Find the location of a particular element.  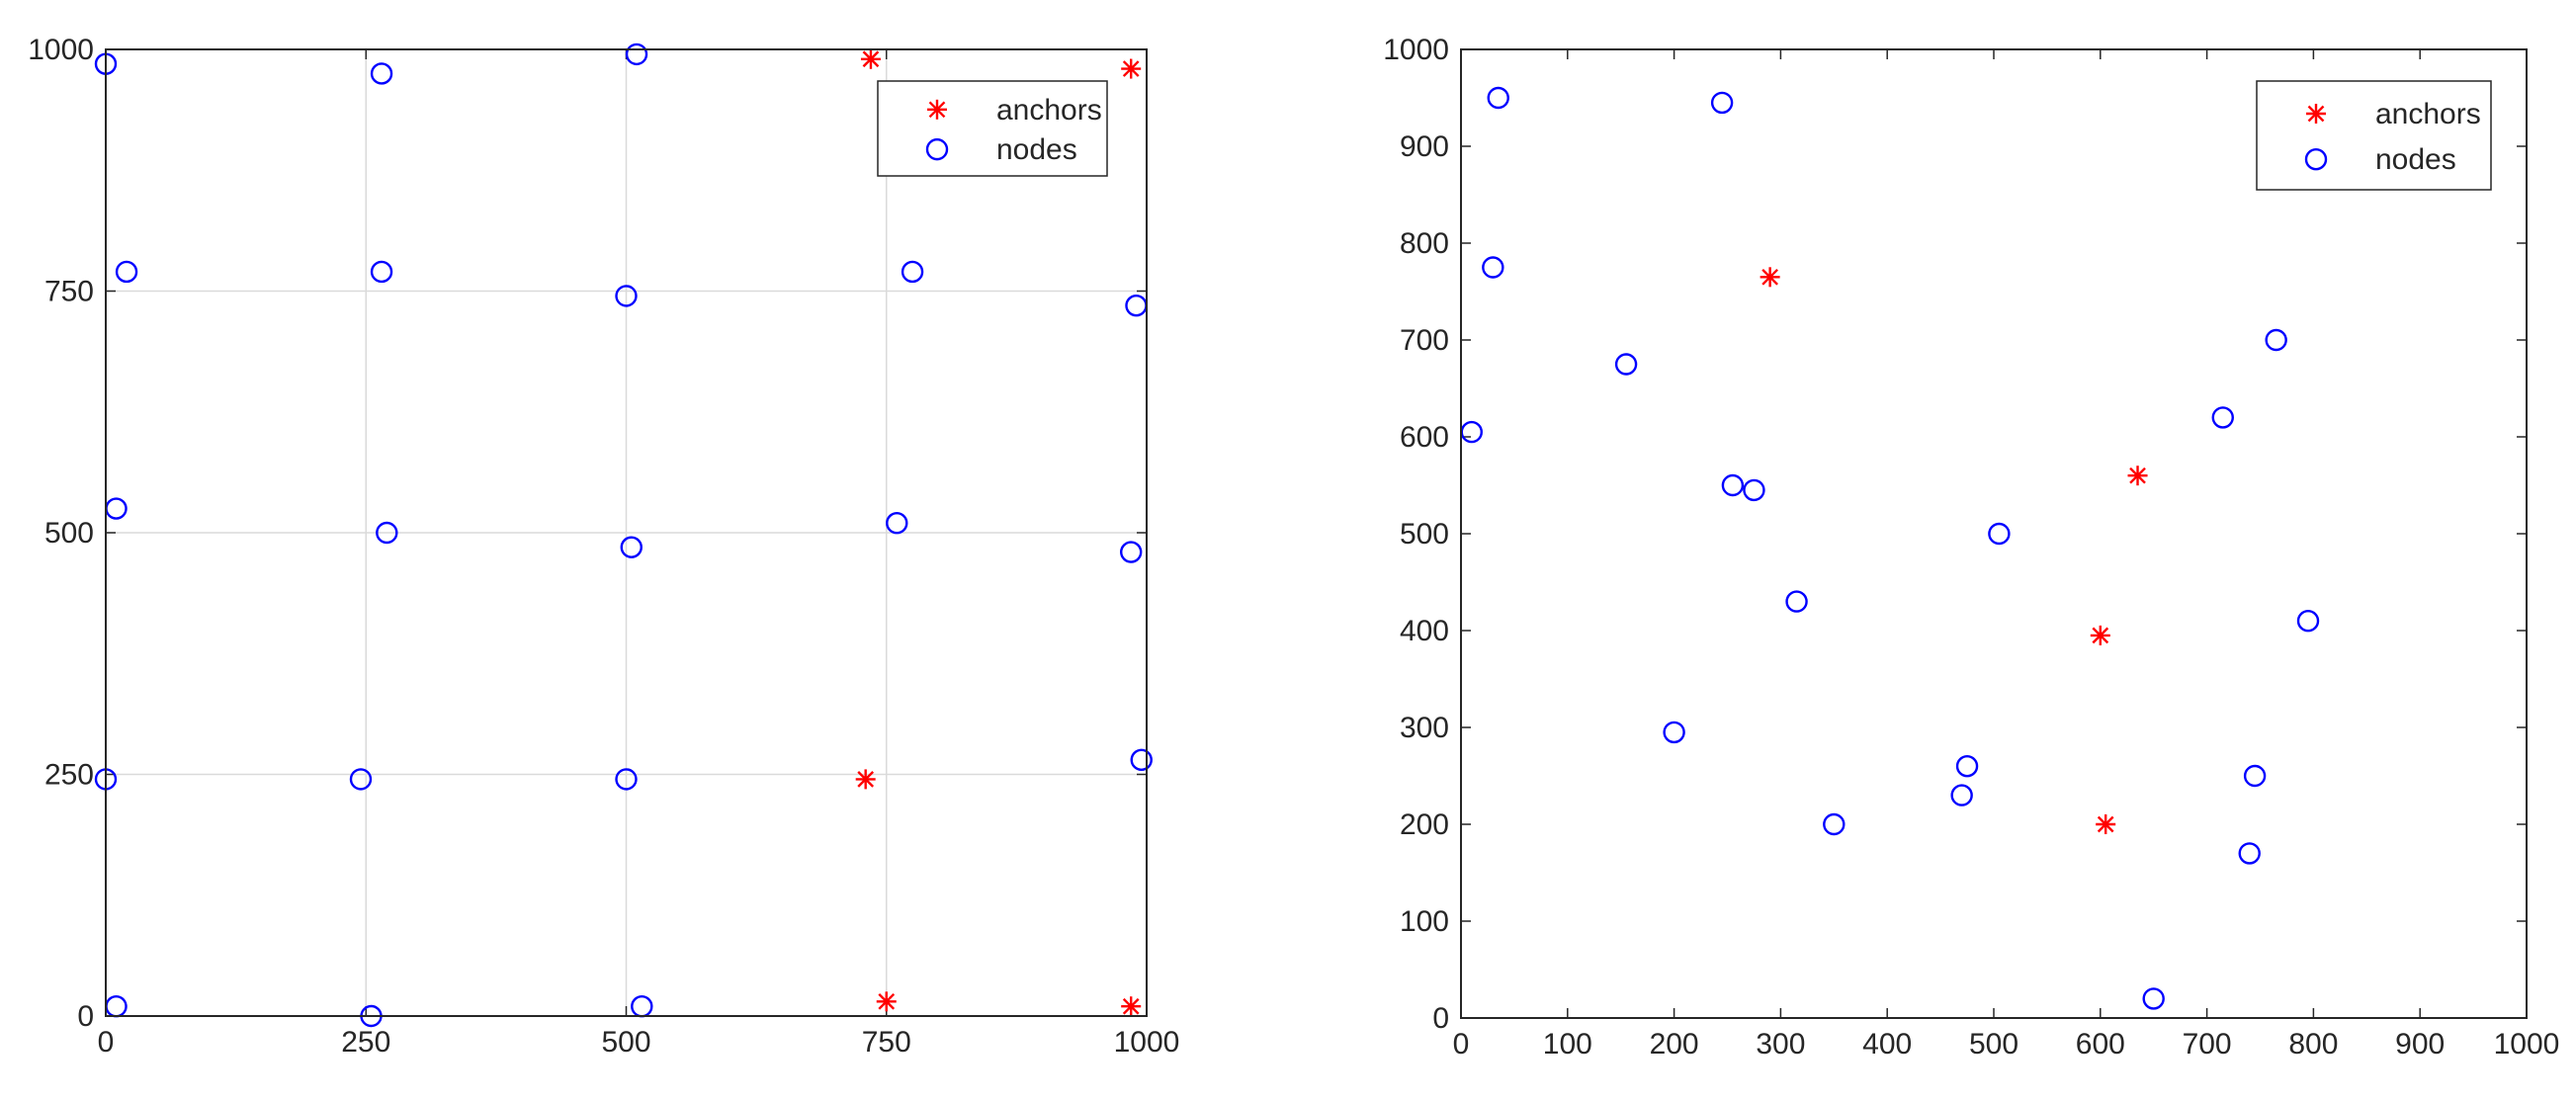

y-tick-label: 300 is located at coordinates (1424, 728).